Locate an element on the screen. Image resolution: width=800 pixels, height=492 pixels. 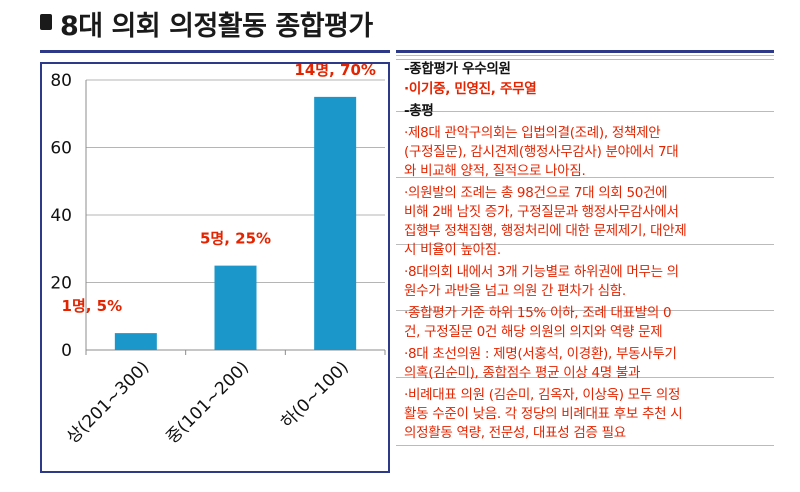
title-bullet-icon is located at coordinates (46, 22).